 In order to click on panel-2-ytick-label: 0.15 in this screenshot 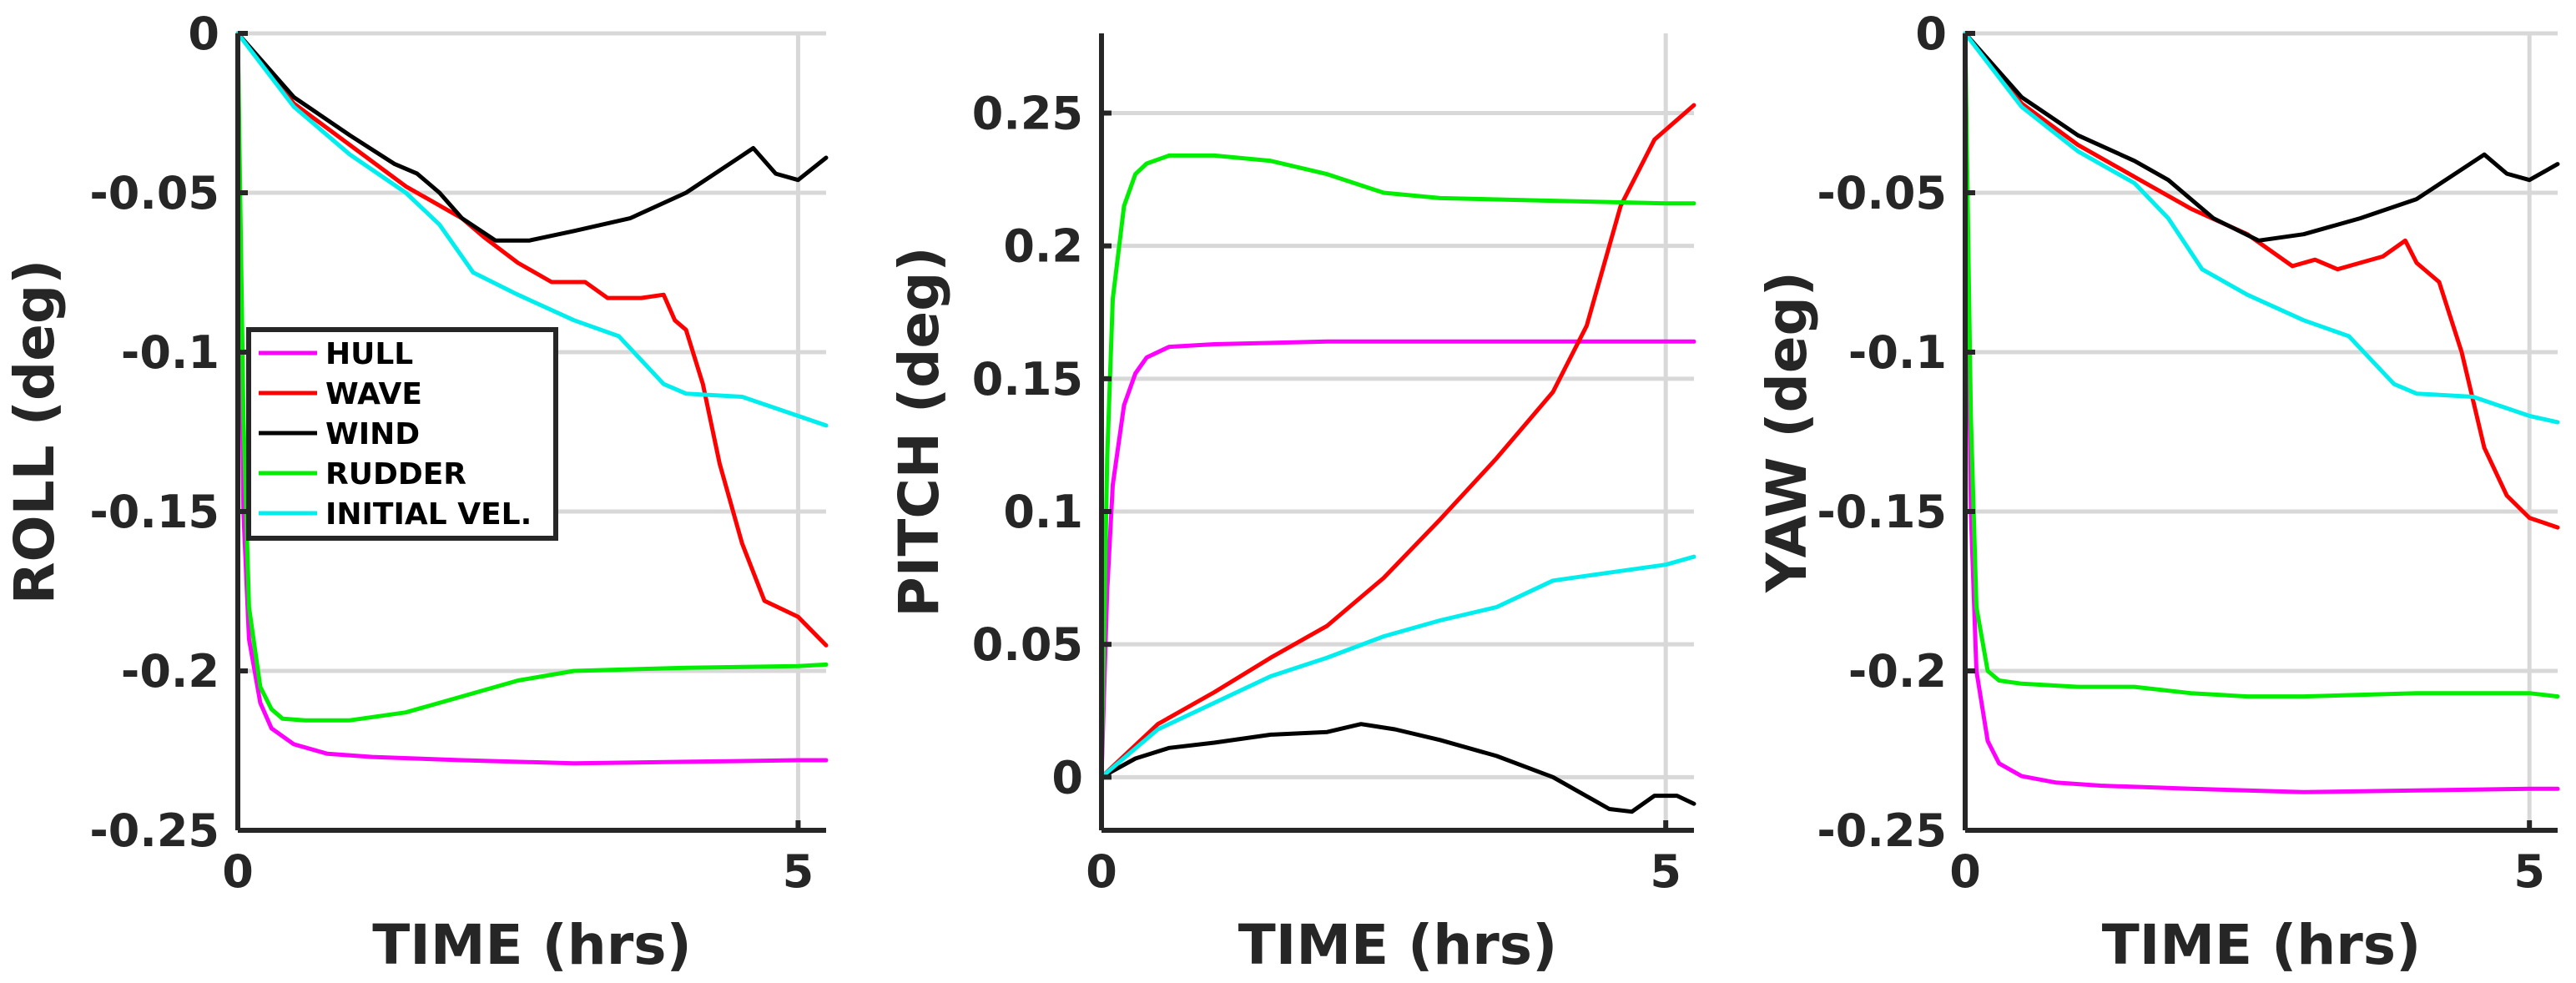, I will do `click(1027, 379)`.